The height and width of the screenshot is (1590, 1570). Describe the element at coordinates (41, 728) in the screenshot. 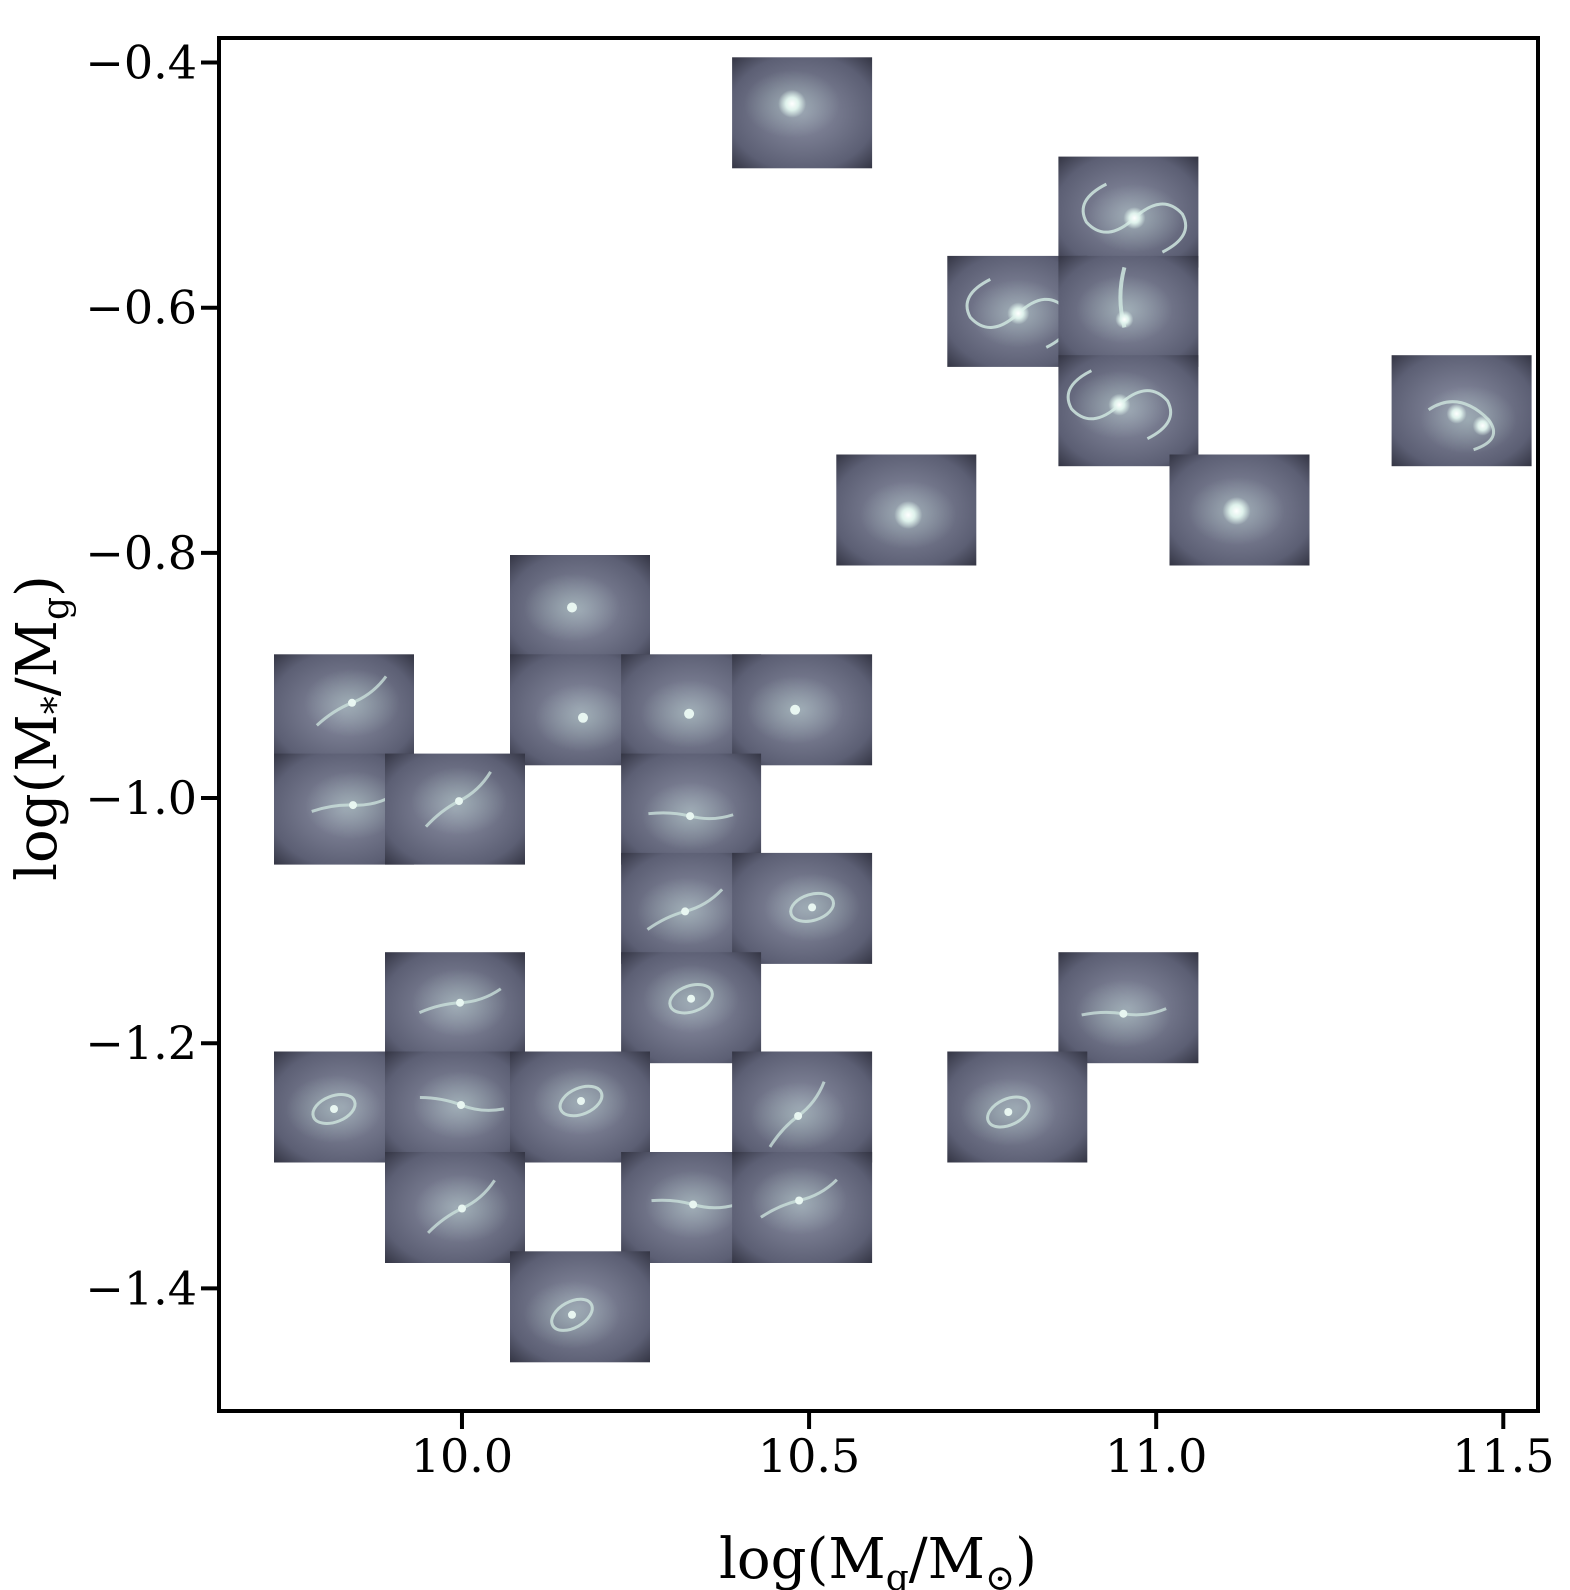

I see `y-axis-label: log(M*/Mg)` at that location.